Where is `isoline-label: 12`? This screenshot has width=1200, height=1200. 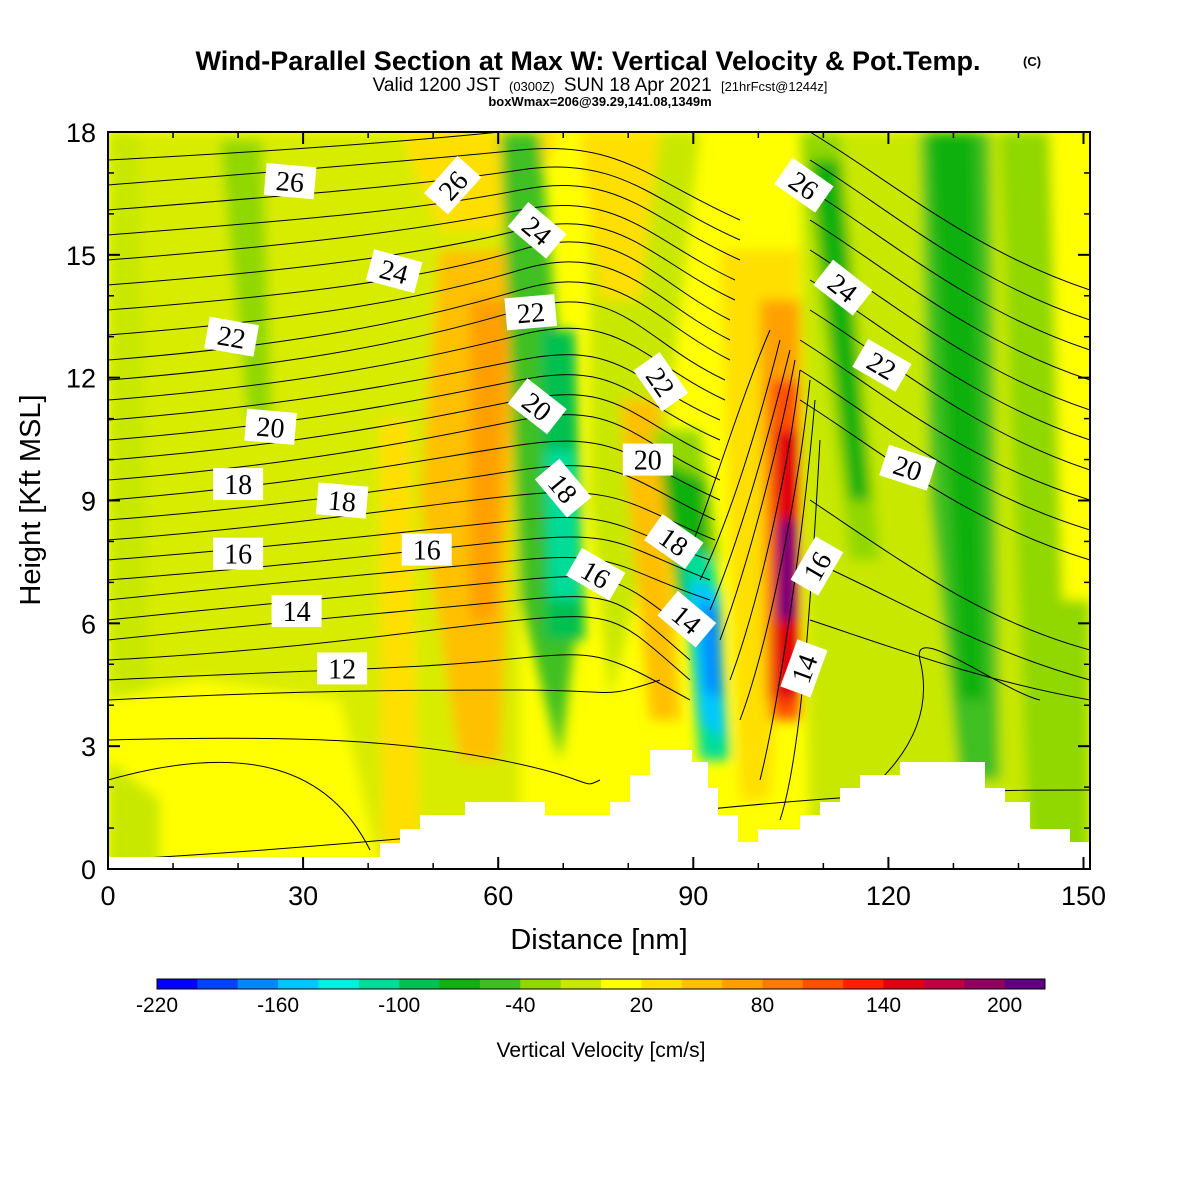
isoline-label: 12 is located at coordinates (342, 668).